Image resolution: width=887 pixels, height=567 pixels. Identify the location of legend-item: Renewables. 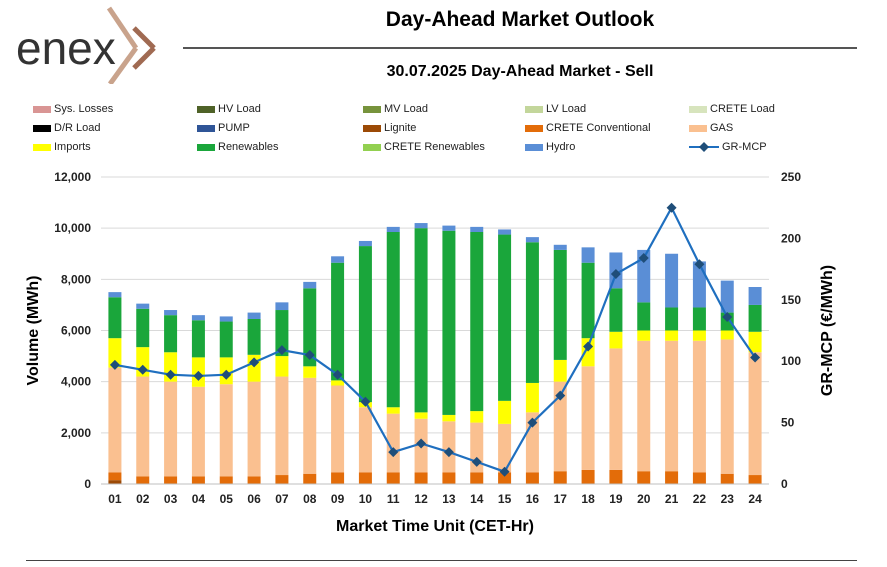
(238, 147).